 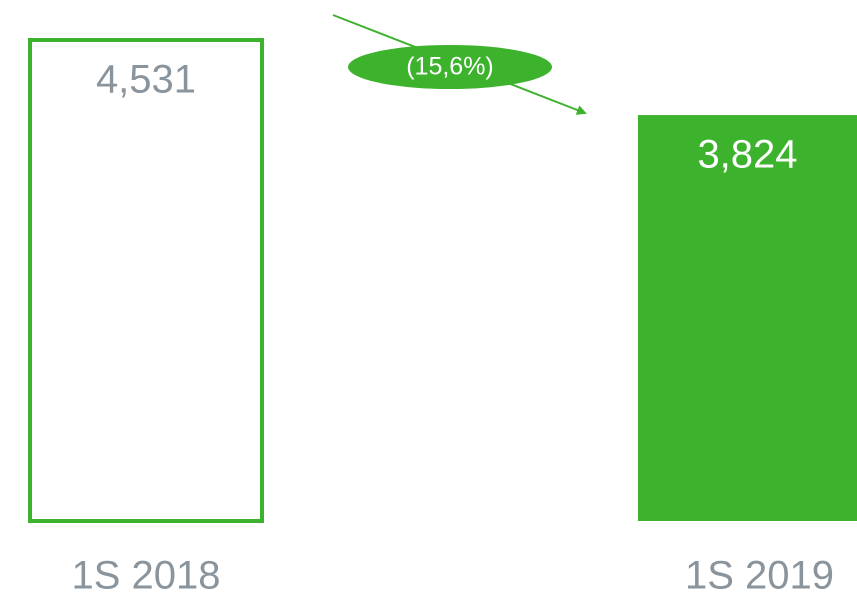 I want to click on annotation: (15,6%), so click(x=450, y=67).